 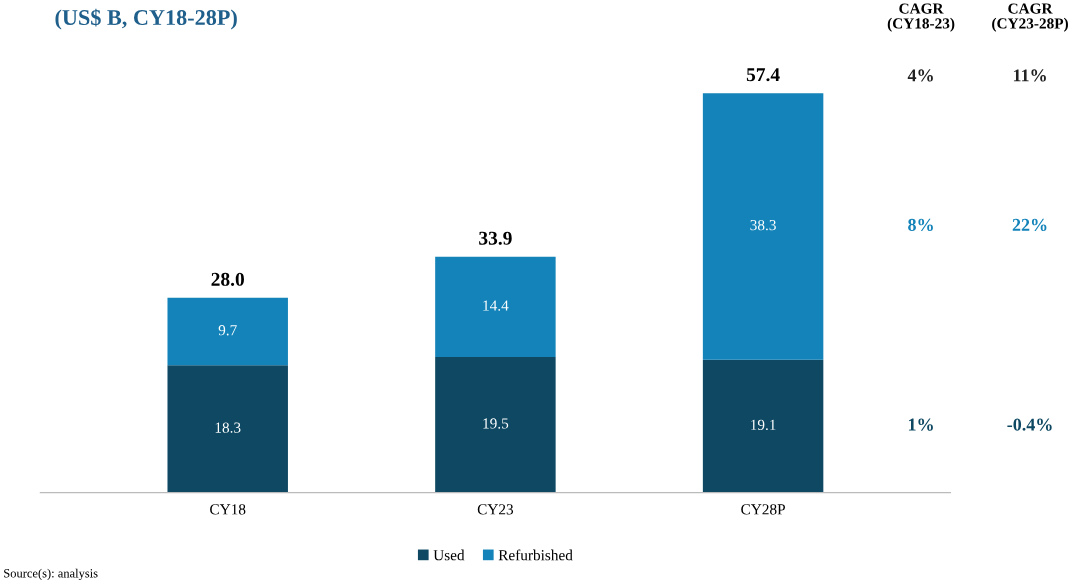 What do you see at coordinates (1029, 225) in the screenshot?
I see `text: 22%` at bounding box center [1029, 225].